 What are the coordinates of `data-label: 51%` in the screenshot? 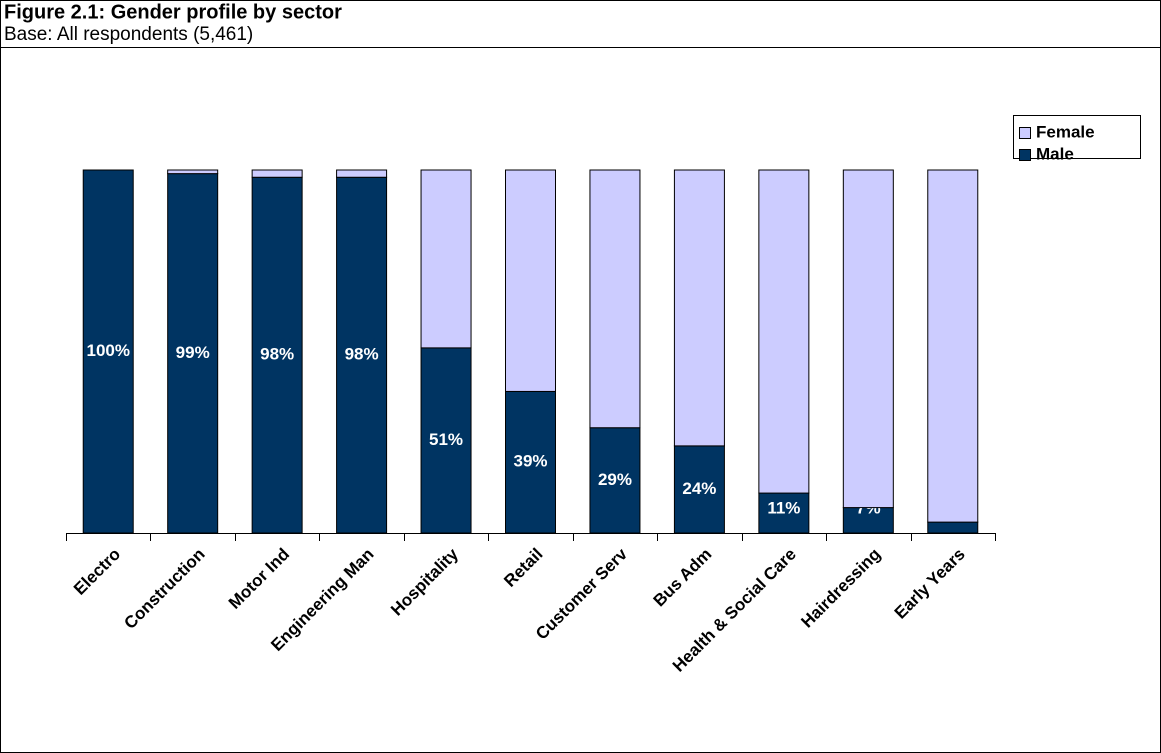 It's located at (446, 439).